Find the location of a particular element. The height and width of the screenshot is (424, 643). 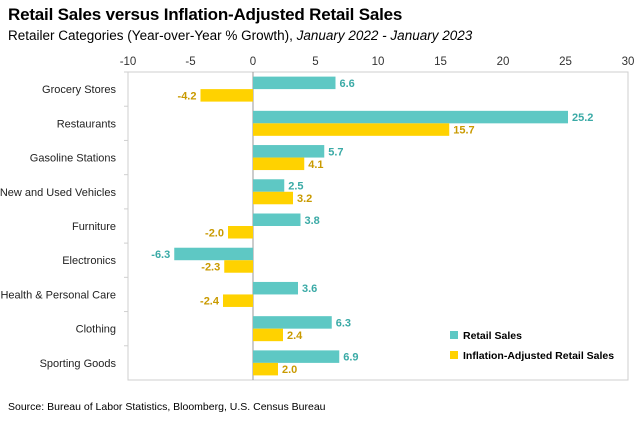

bar-inflation-adjusted-retail-sales-grocery-stores is located at coordinates (226, 95).